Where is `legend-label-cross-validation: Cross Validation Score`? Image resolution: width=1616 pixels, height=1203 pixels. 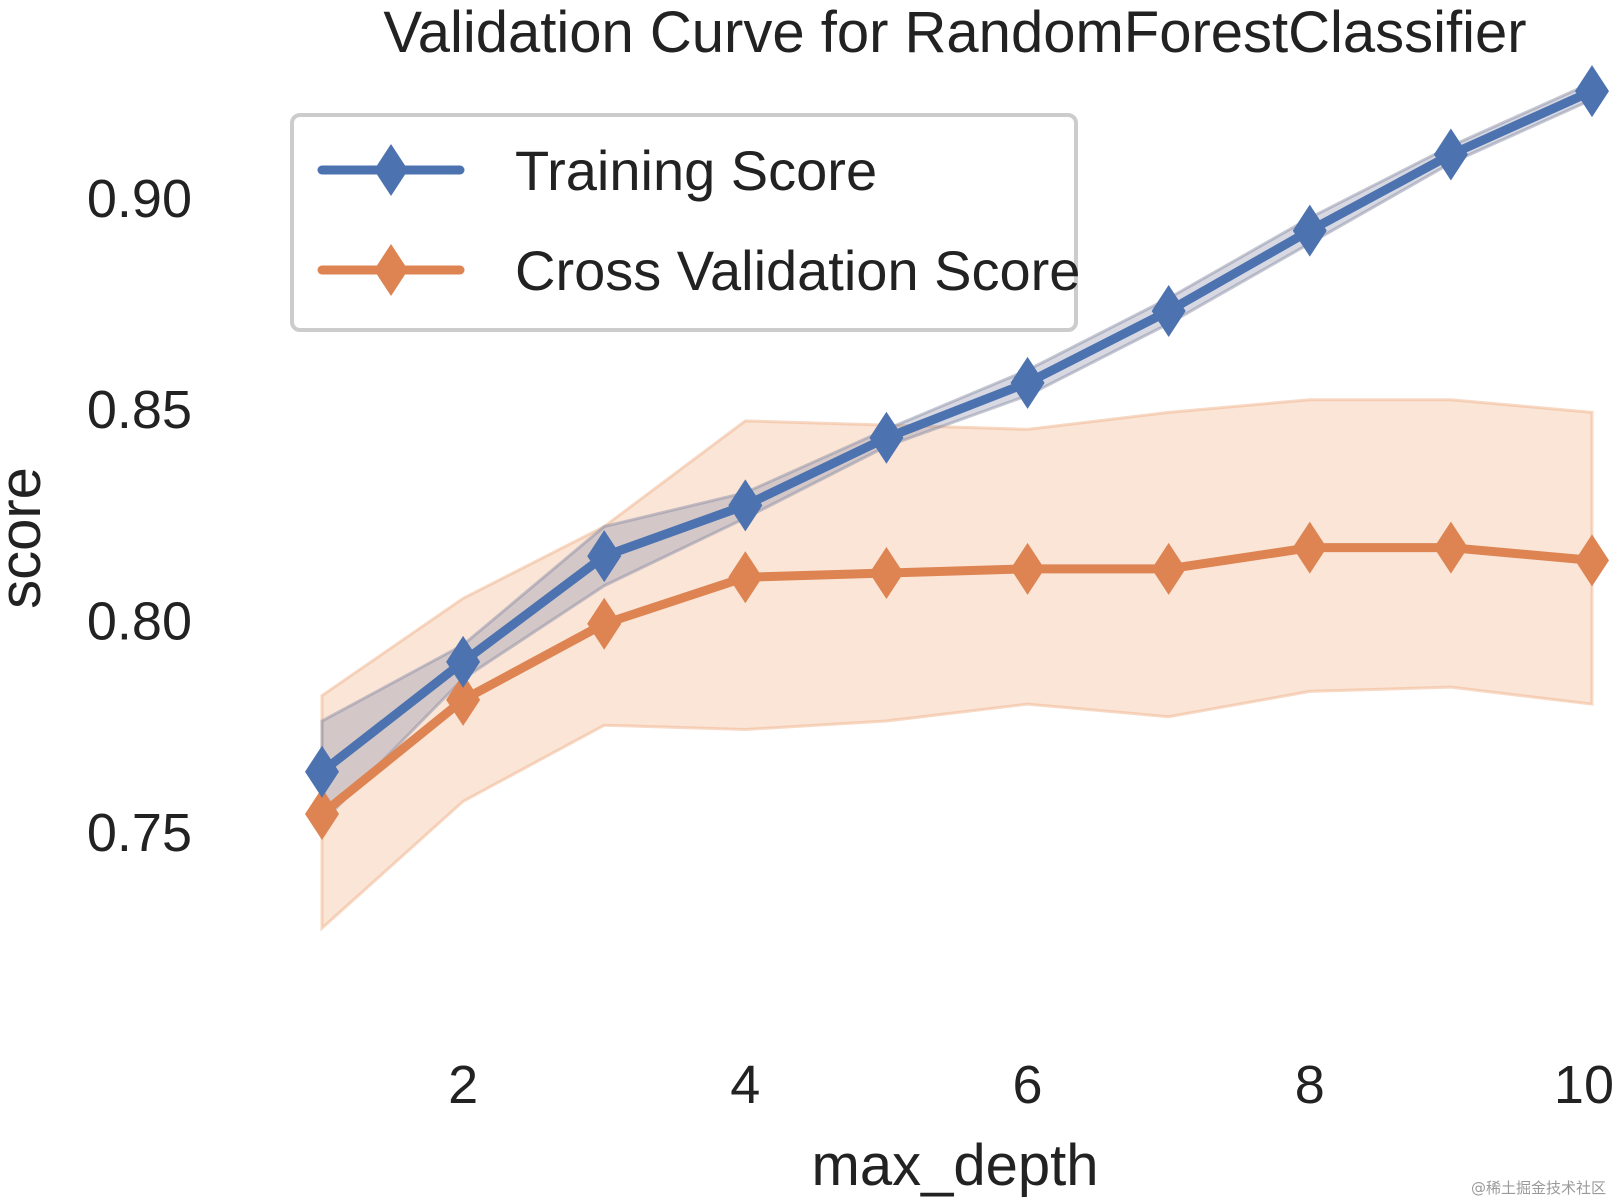 legend-label-cross-validation: Cross Validation Score is located at coordinates (797, 270).